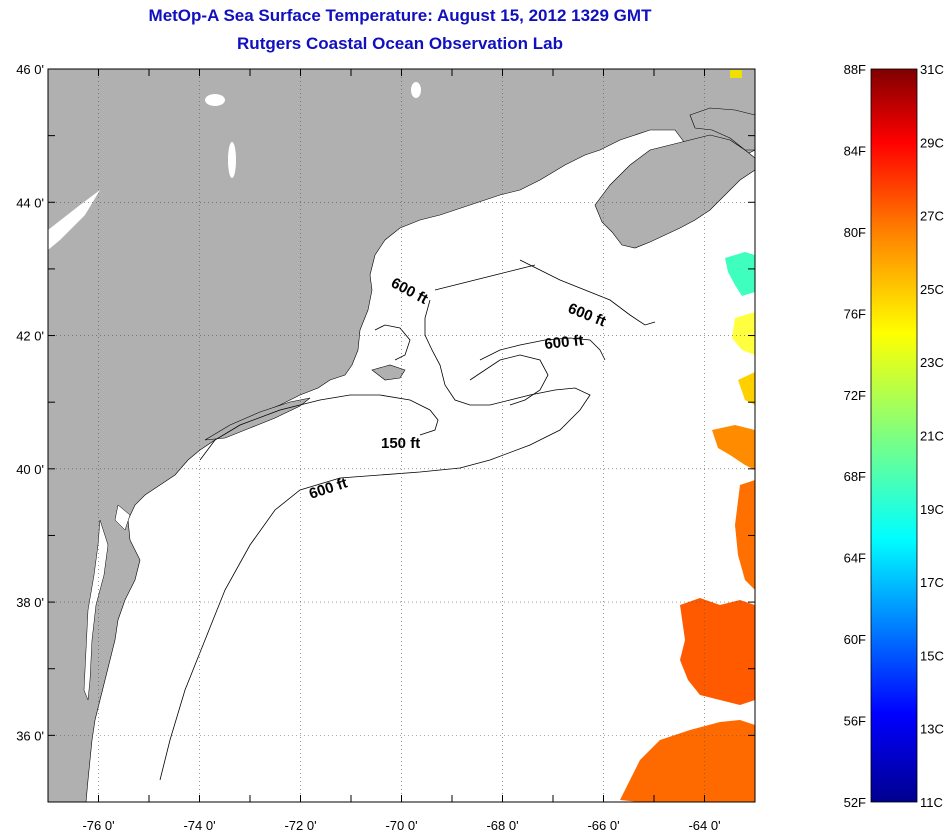 The image size is (952, 840). I want to click on chesapeake-bay, so click(96, 610).